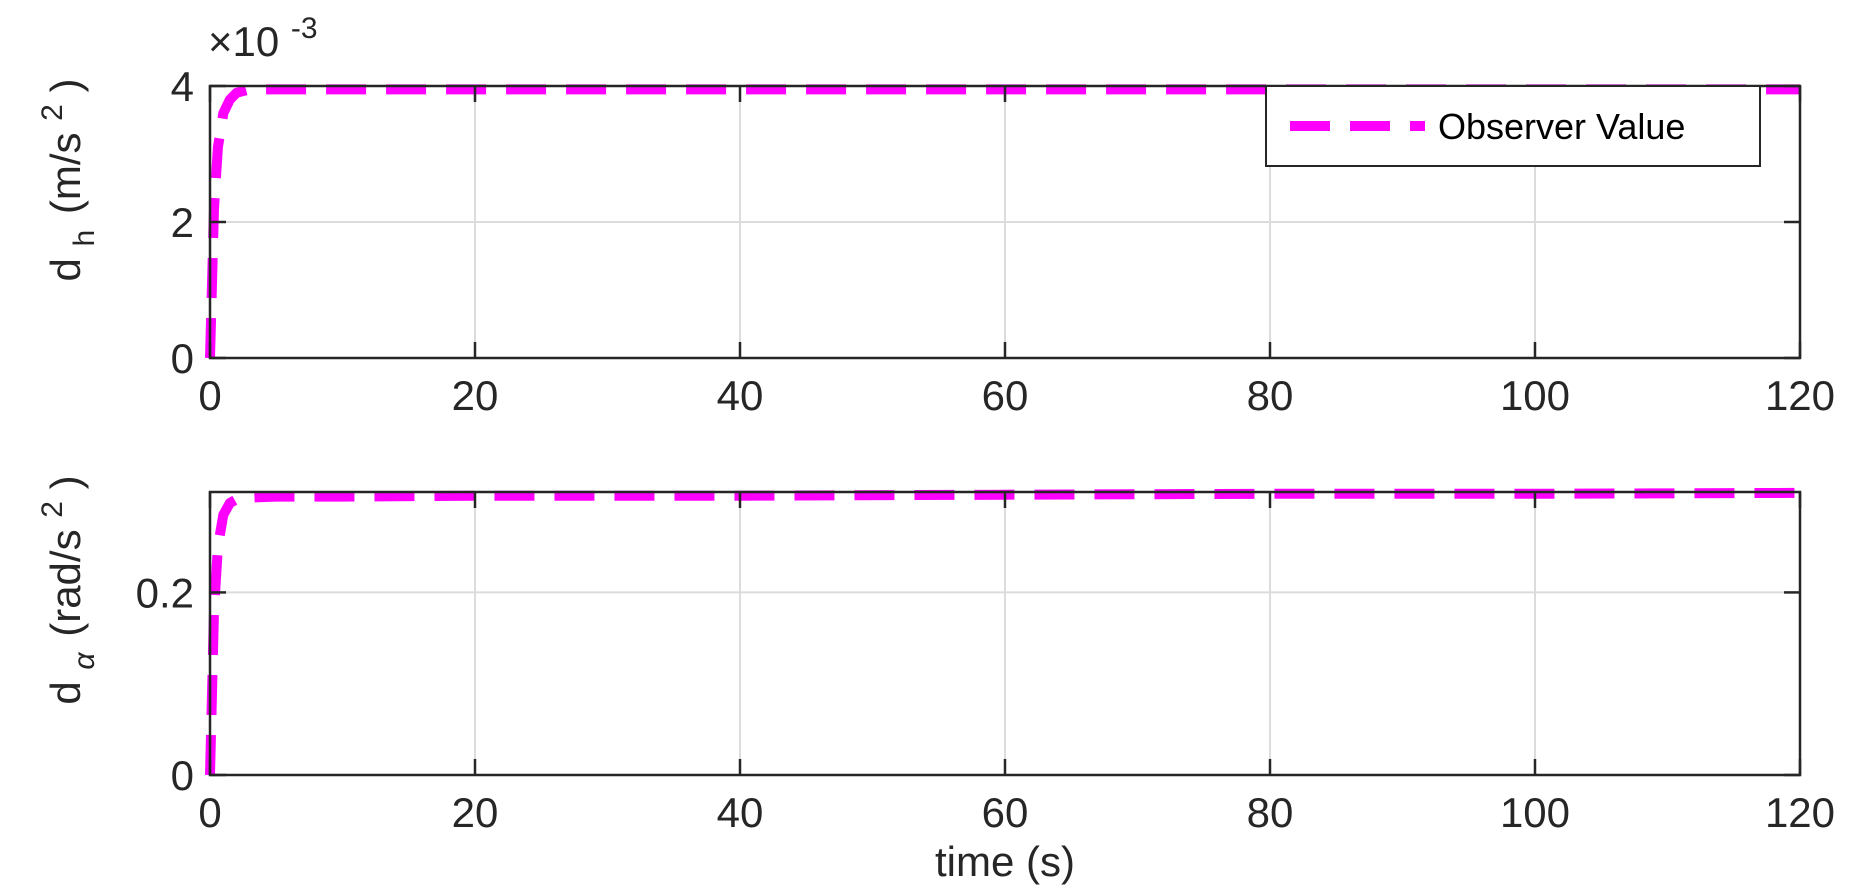 Image resolution: width=1850 pixels, height=891 pixels. What do you see at coordinates (740, 812) in the screenshot?
I see `bottom-x-tick-label-40: 40` at bounding box center [740, 812].